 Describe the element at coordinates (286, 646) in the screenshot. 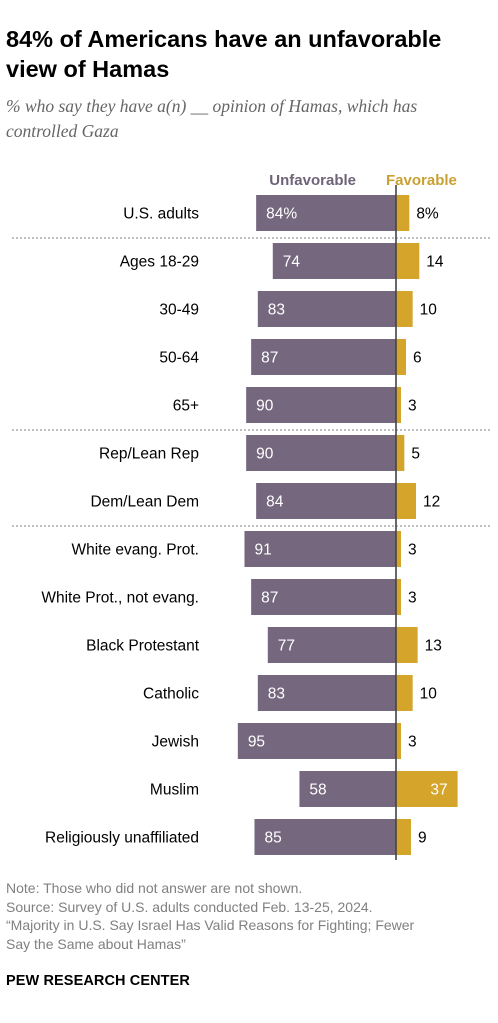

I see `unfavorable-value-label: 77` at that location.